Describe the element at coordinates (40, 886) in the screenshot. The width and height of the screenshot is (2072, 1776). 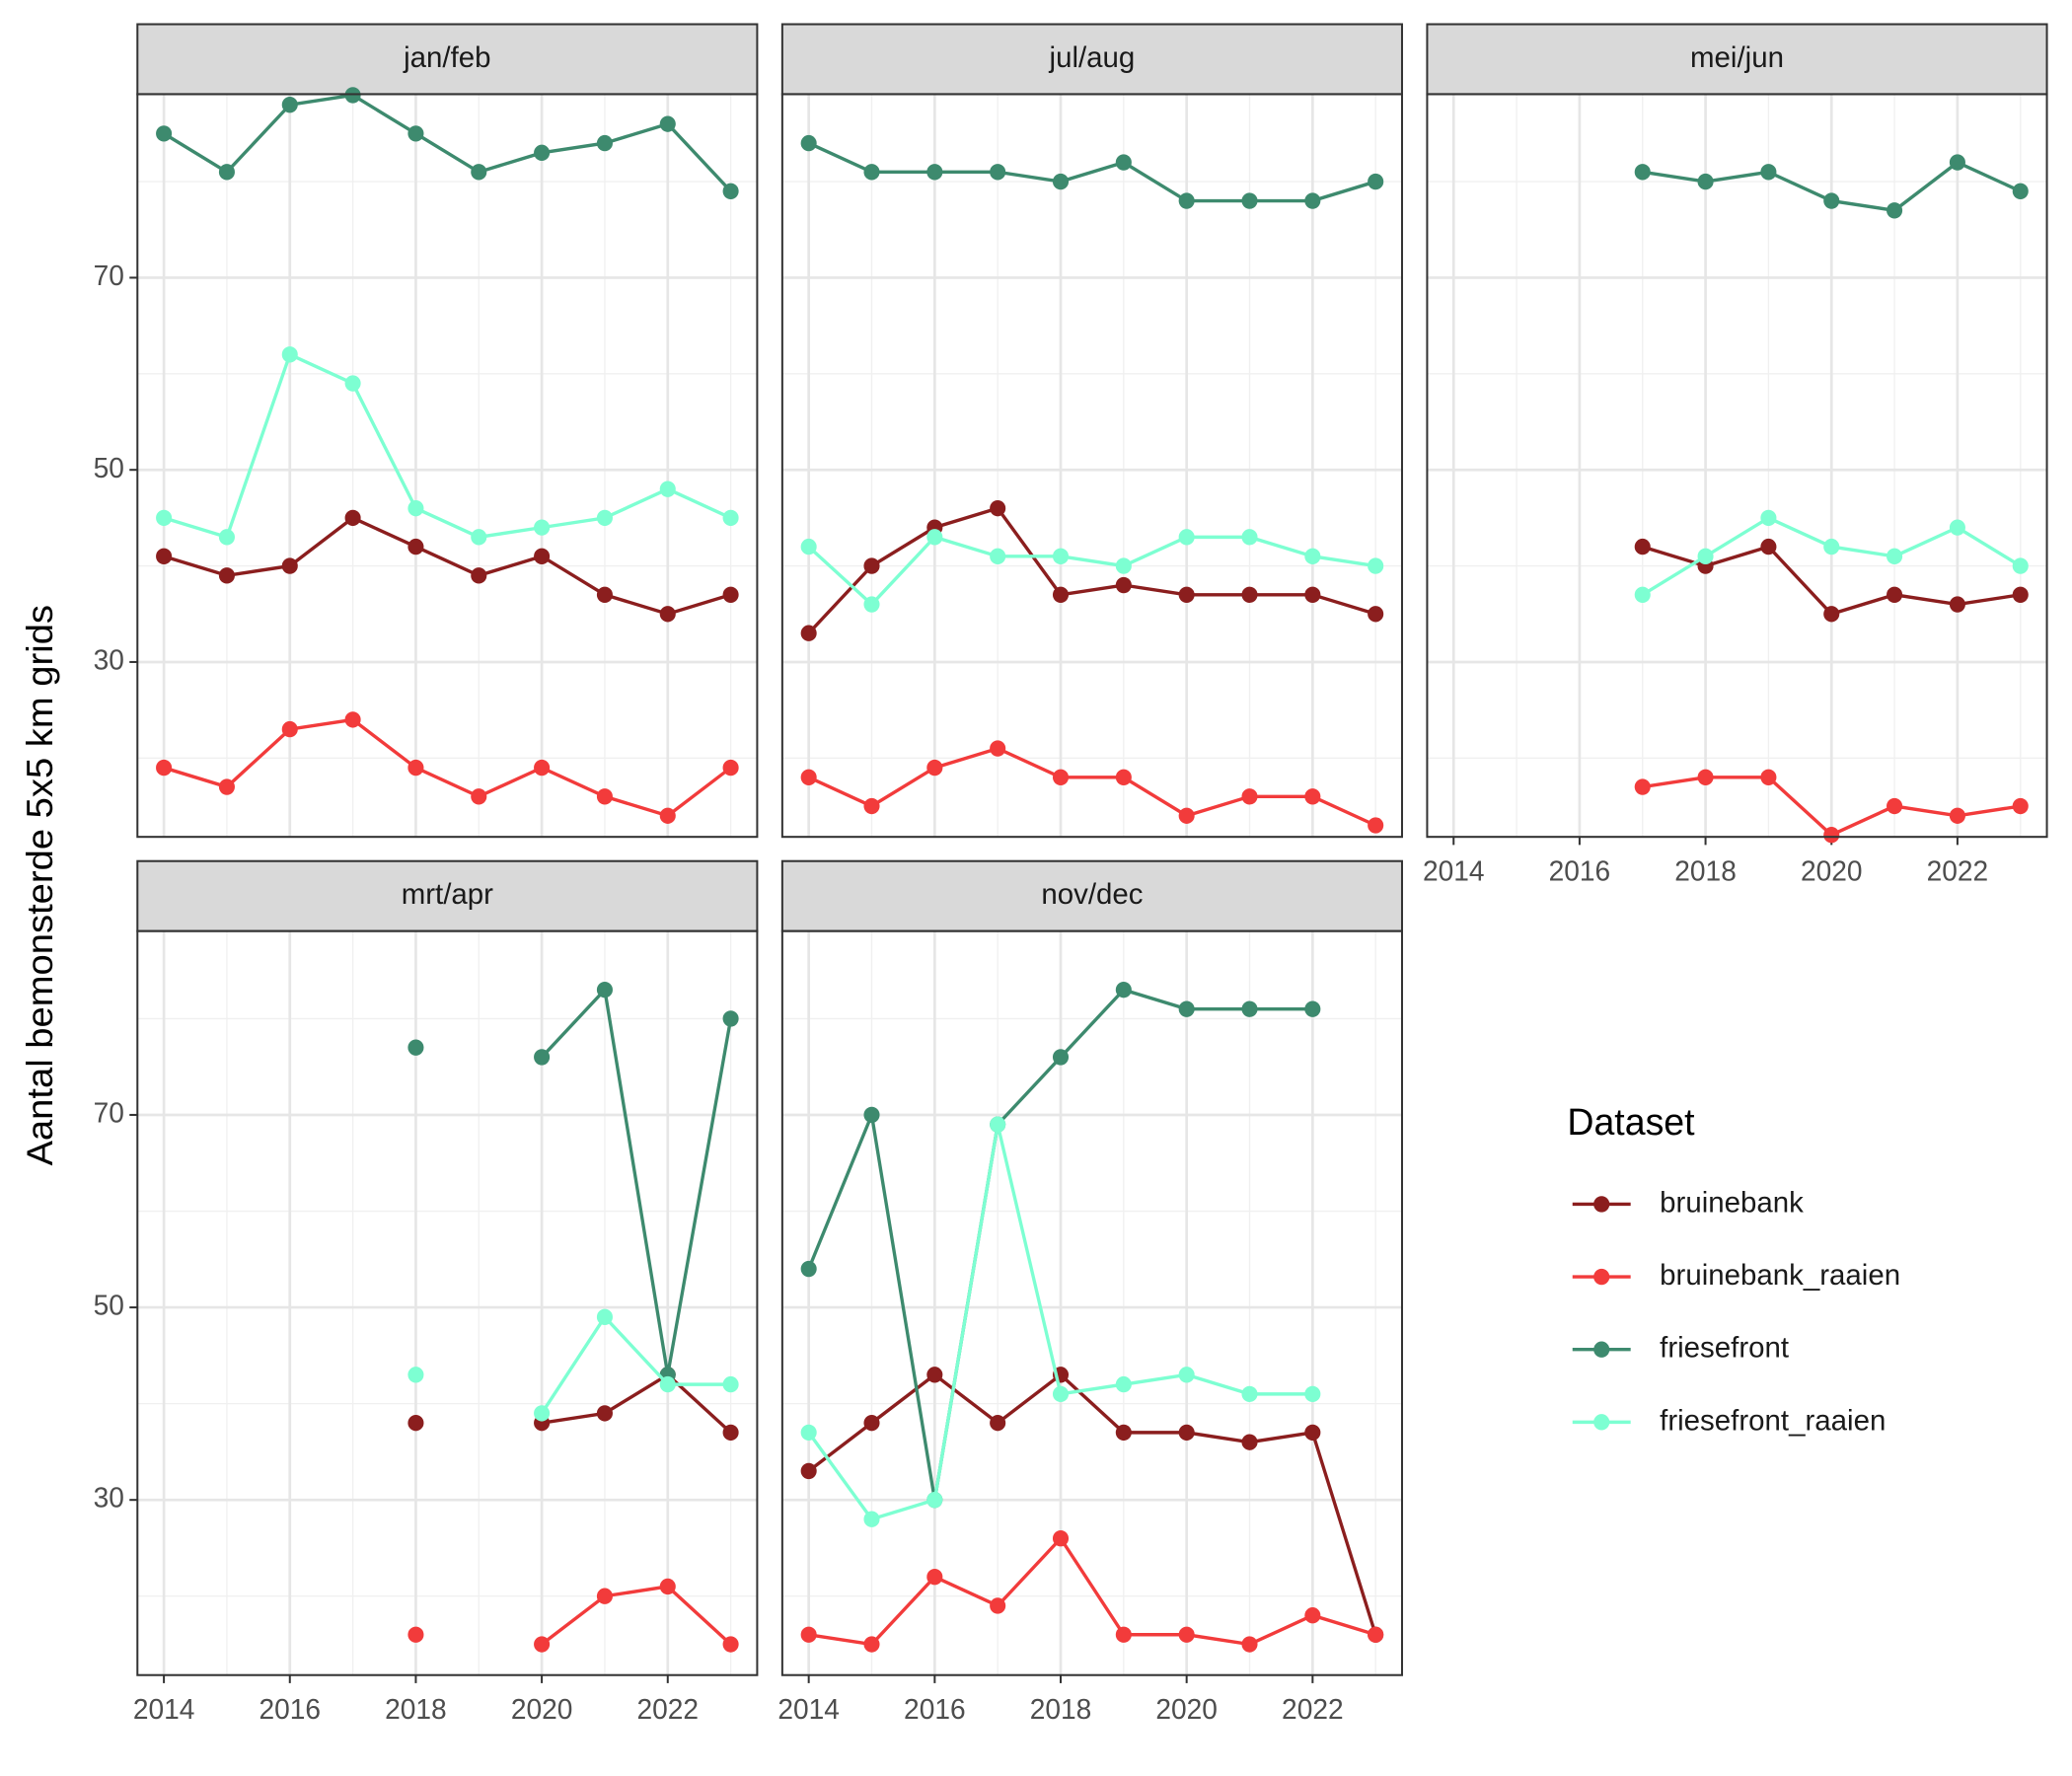
I see `y-axis-title: Aantal bemonsterde 5x5 km grids` at that location.